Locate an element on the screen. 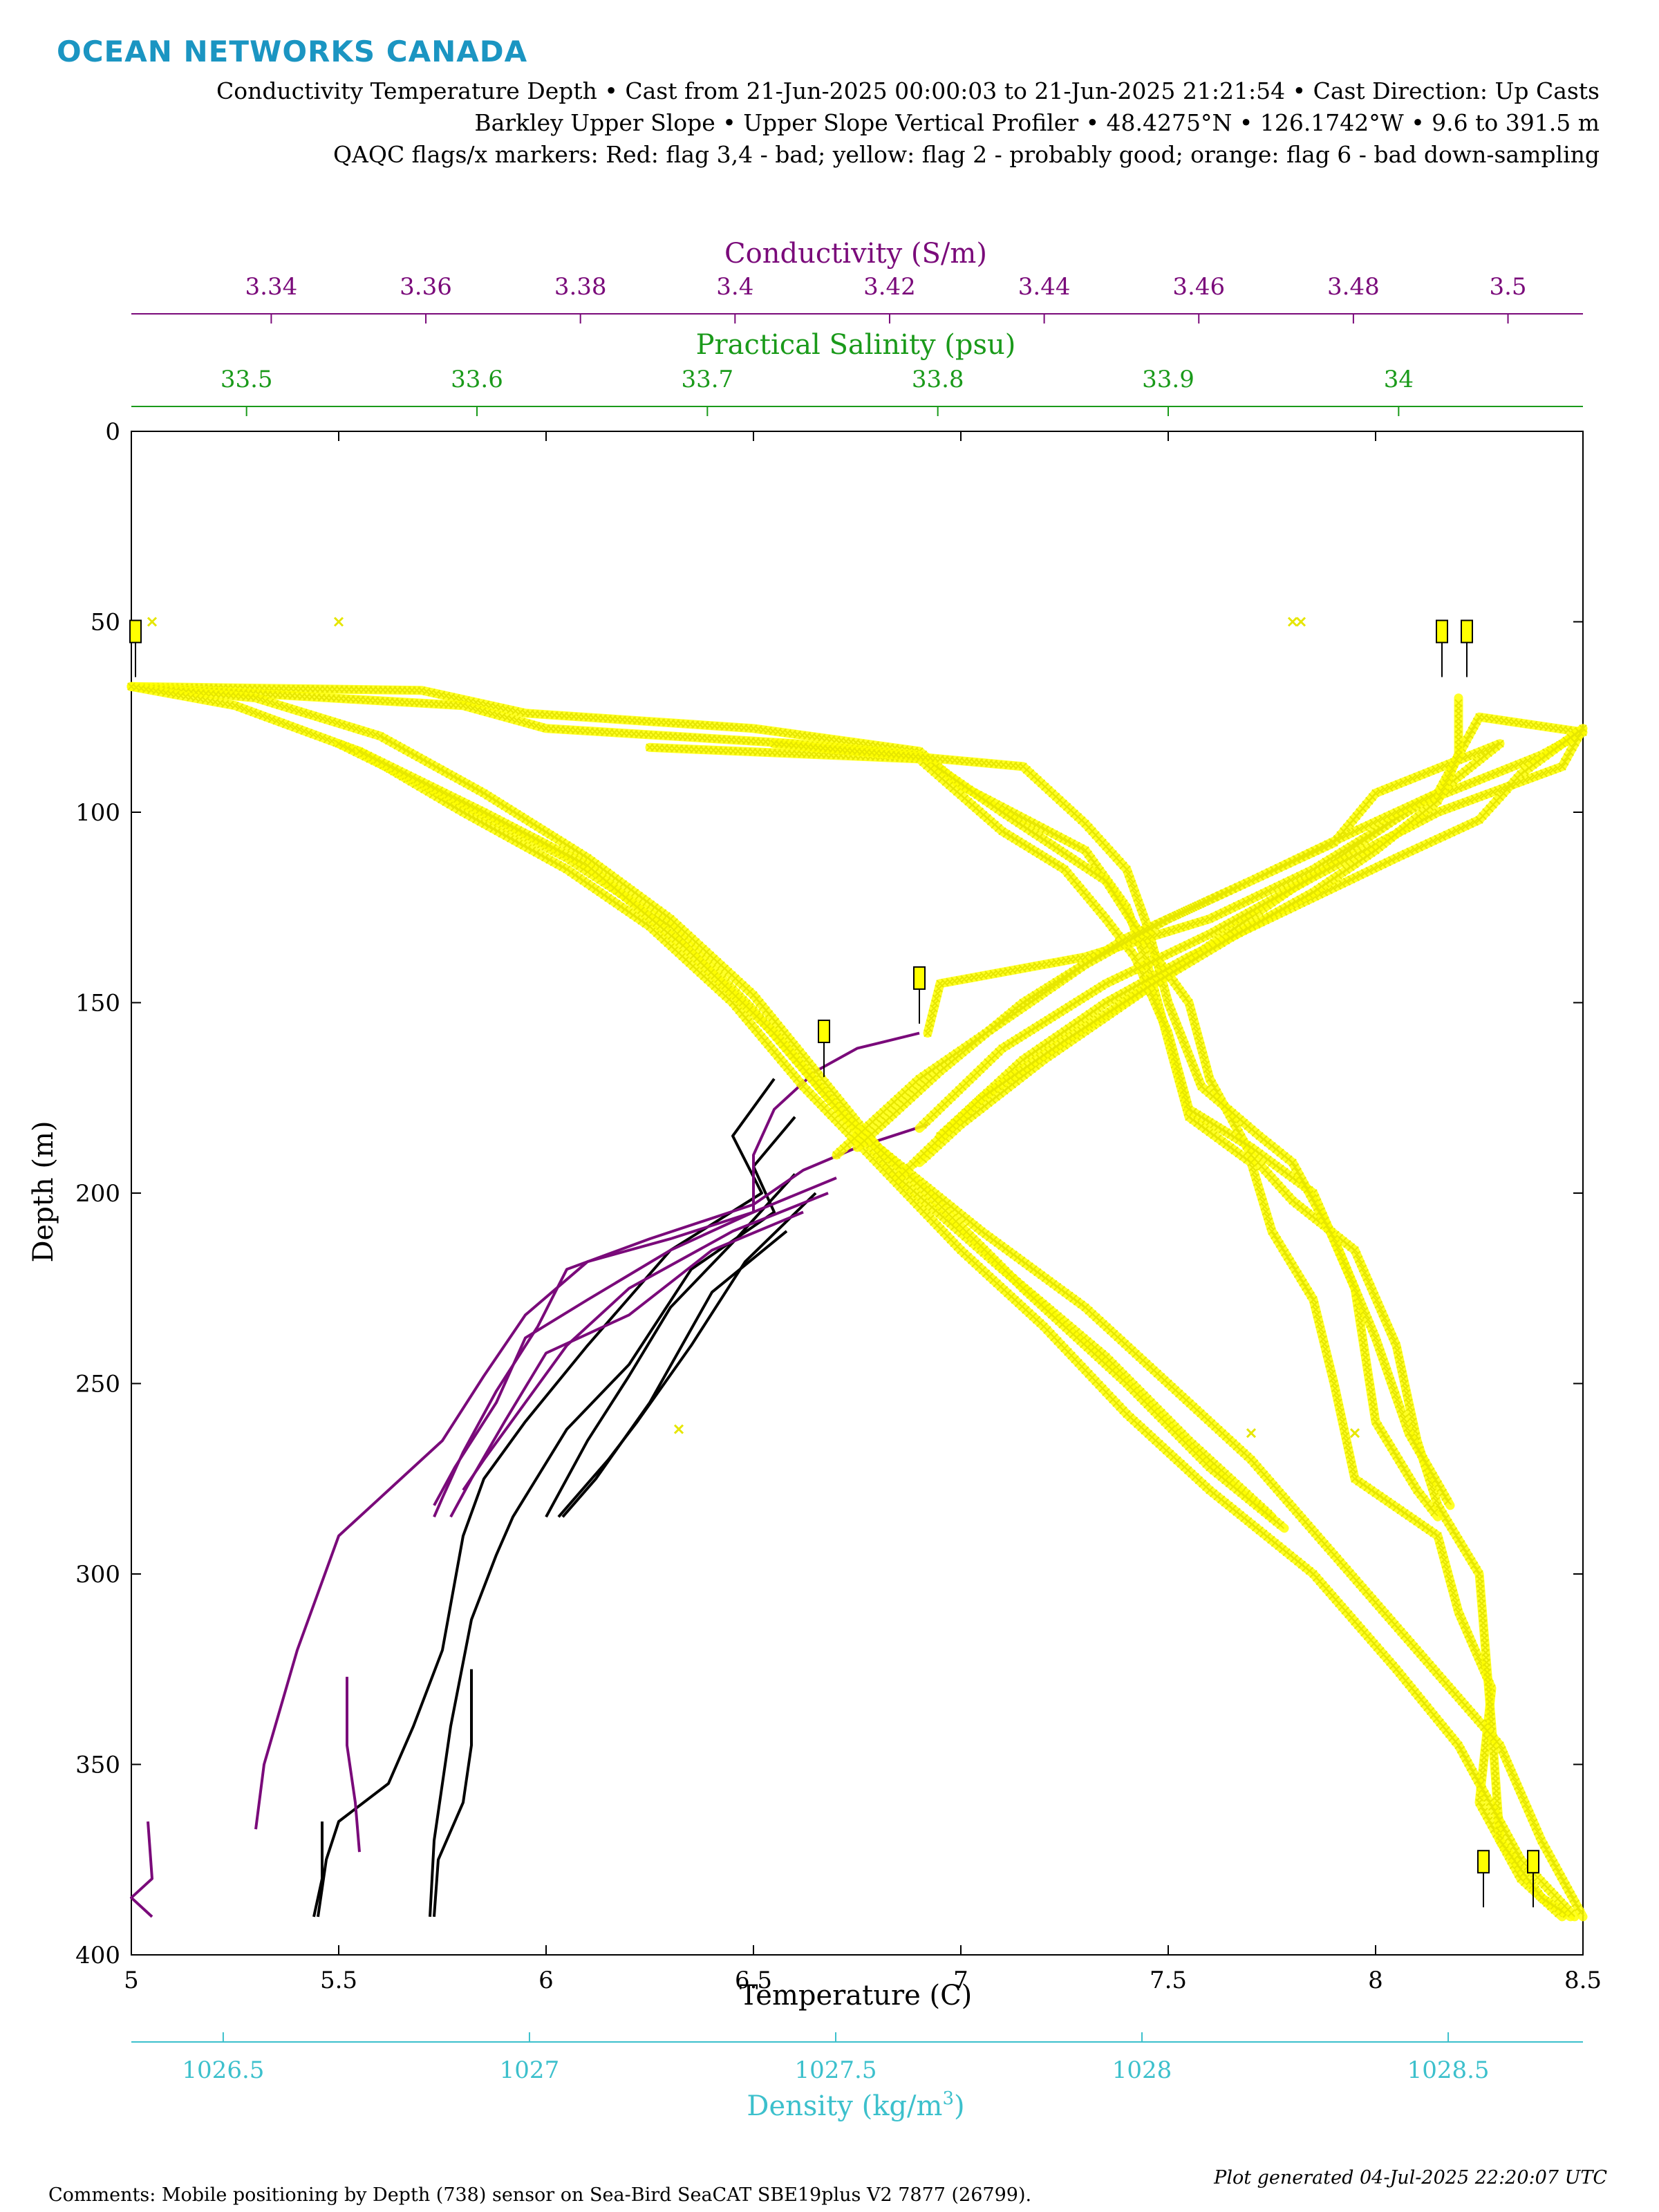 Image resolution: width=1659 pixels, height=2212 pixels. brand-logo: OCEAN NETWORKS CANADA is located at coordinates (292, 51).